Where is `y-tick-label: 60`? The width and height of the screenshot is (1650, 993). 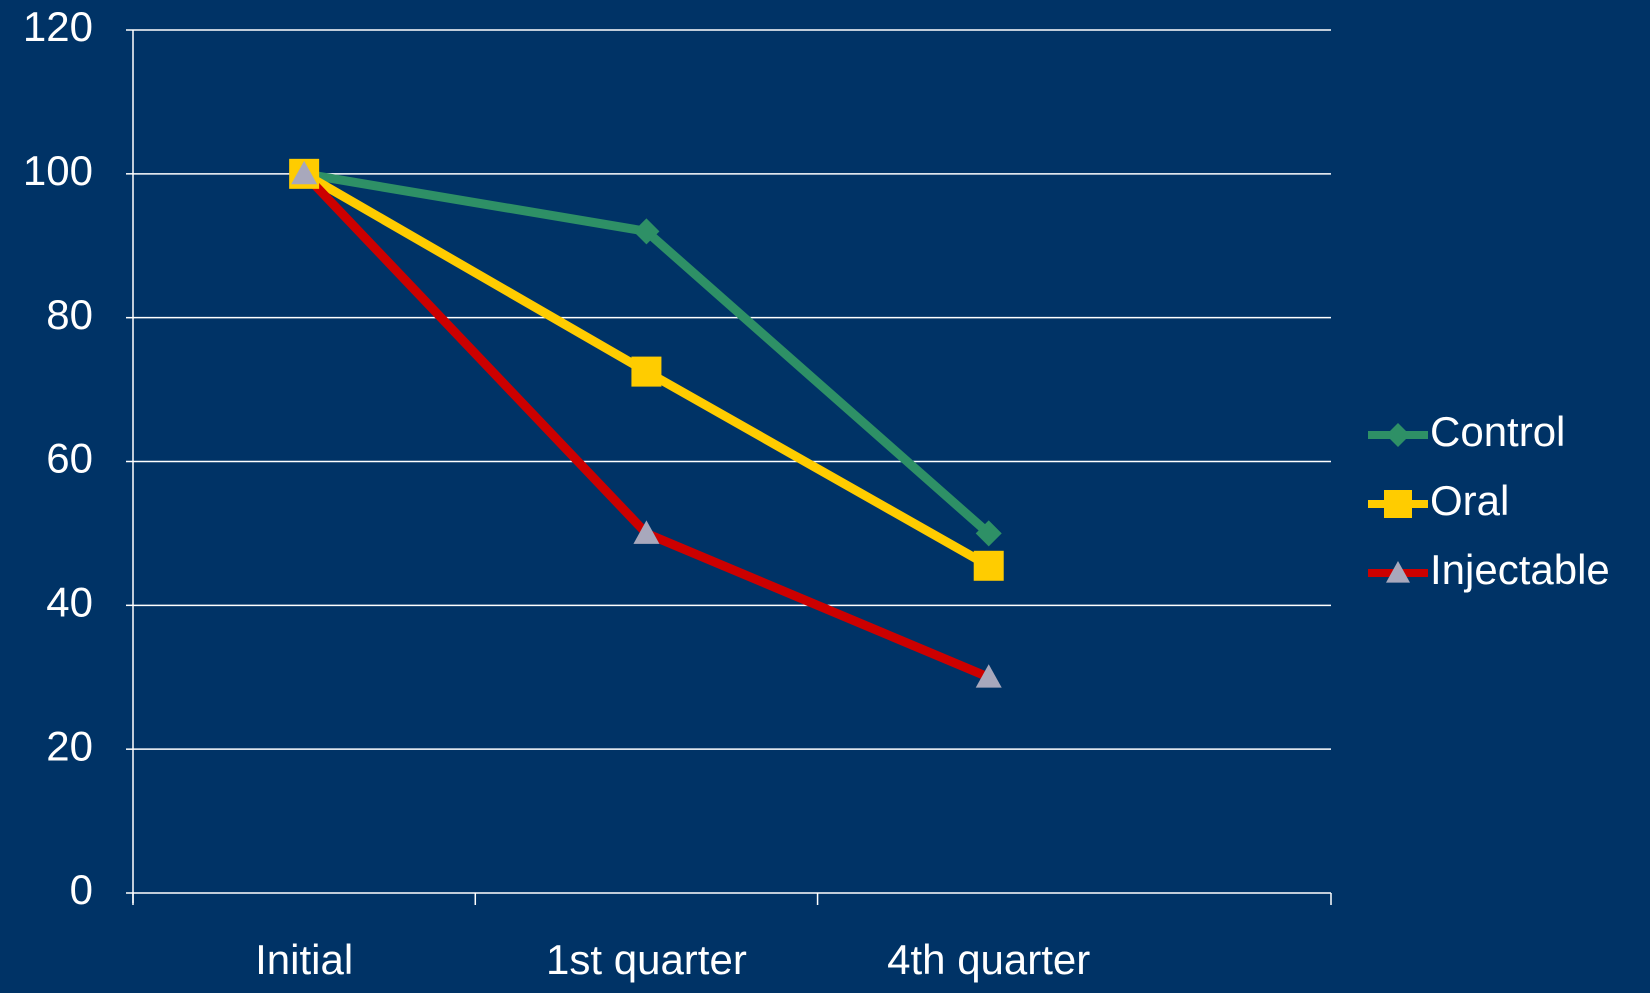 y-tick-label: 60 is located at coordinates (69, 458).